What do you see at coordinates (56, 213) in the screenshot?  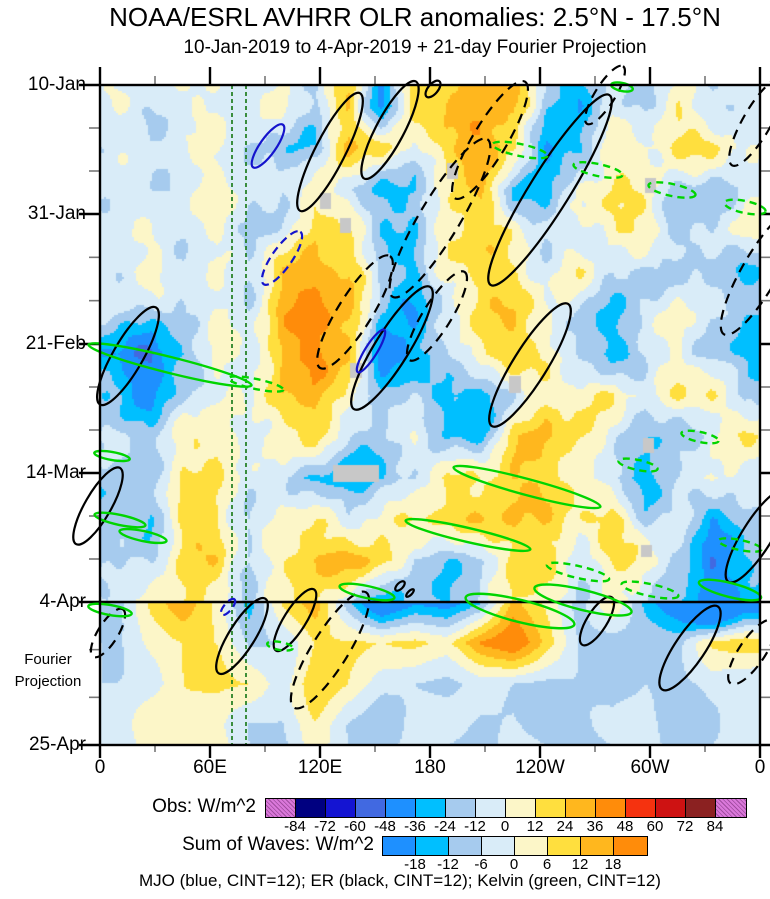 I see `y-tick-label: 31-Jan` at bounding box center [56, 213].